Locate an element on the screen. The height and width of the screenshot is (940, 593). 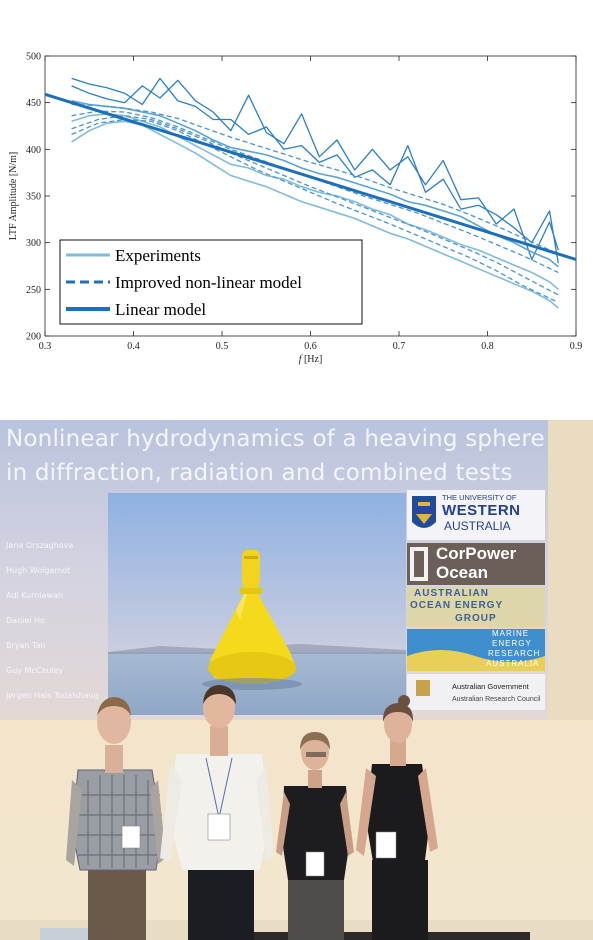
gov-logo-line-2: Australian Research Council is located at coordinates (496, 699).